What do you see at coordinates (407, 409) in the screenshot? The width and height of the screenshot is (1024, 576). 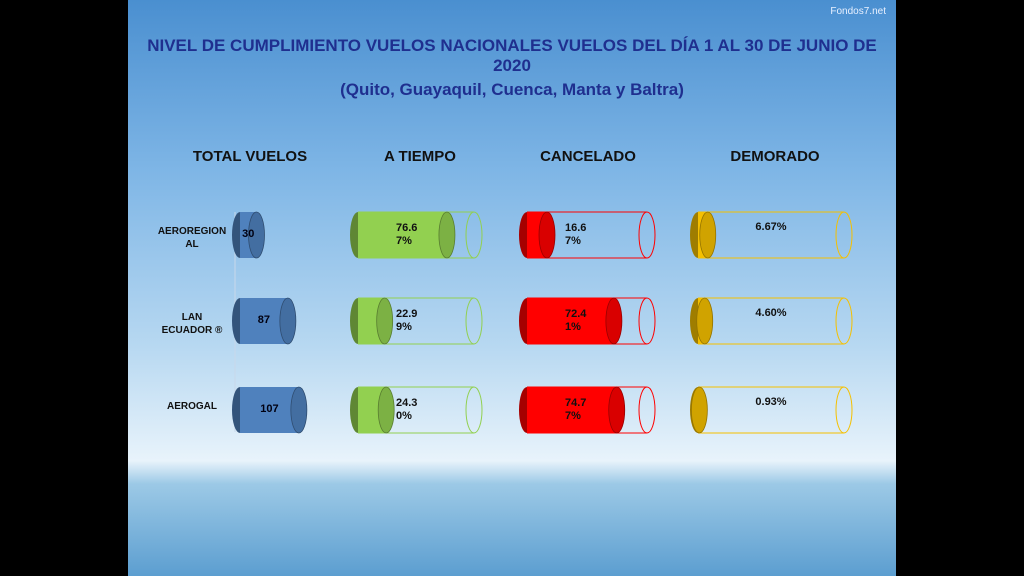 I see `data-label: 24.30%` at bounding box center [407, 409].